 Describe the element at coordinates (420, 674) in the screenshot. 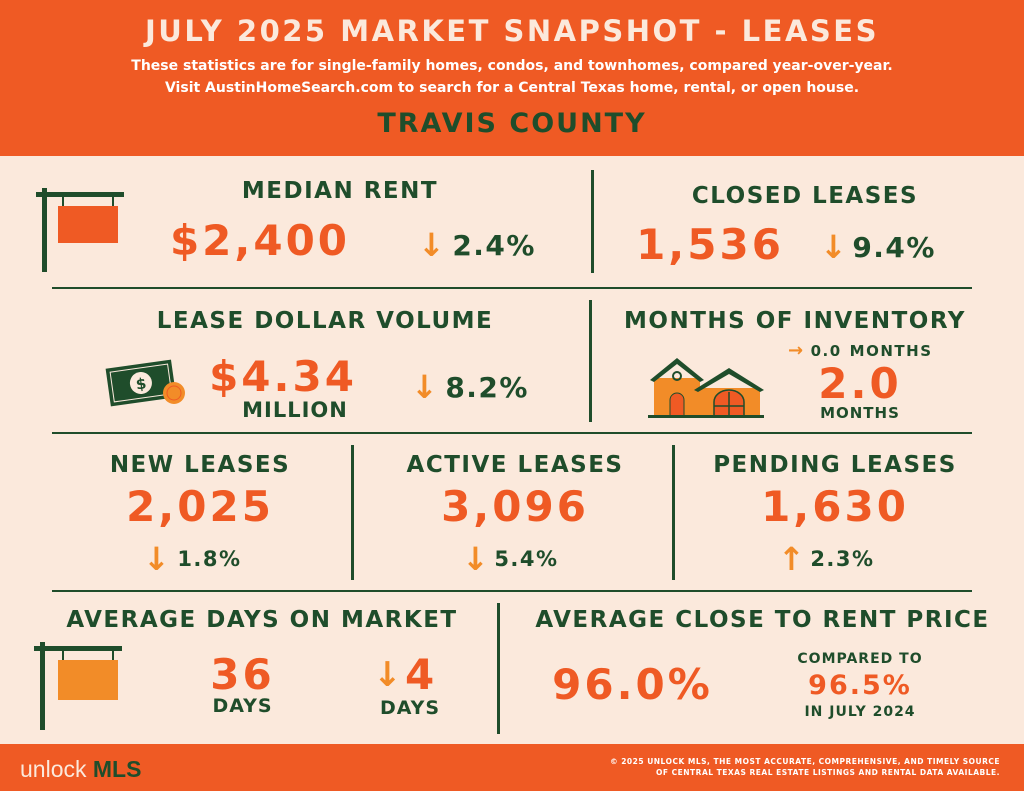

I see `avg-days-change-value: 4` at that location.